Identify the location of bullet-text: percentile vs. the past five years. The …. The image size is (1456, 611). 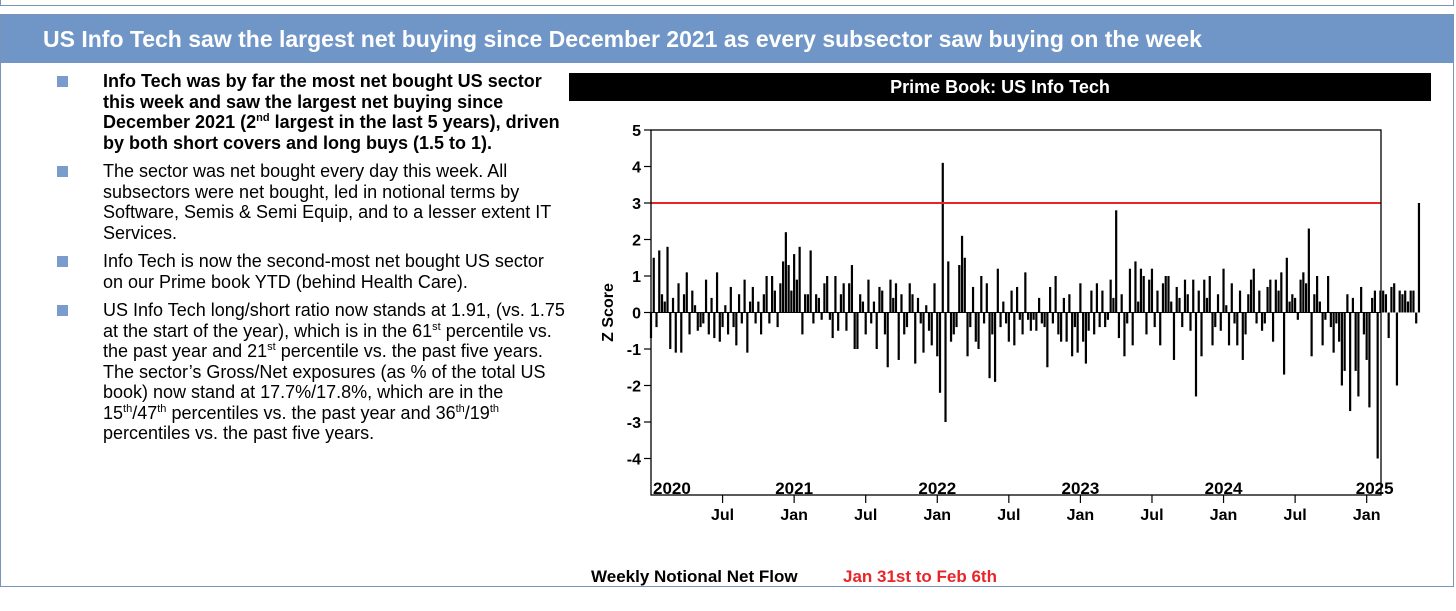
(324, 382).